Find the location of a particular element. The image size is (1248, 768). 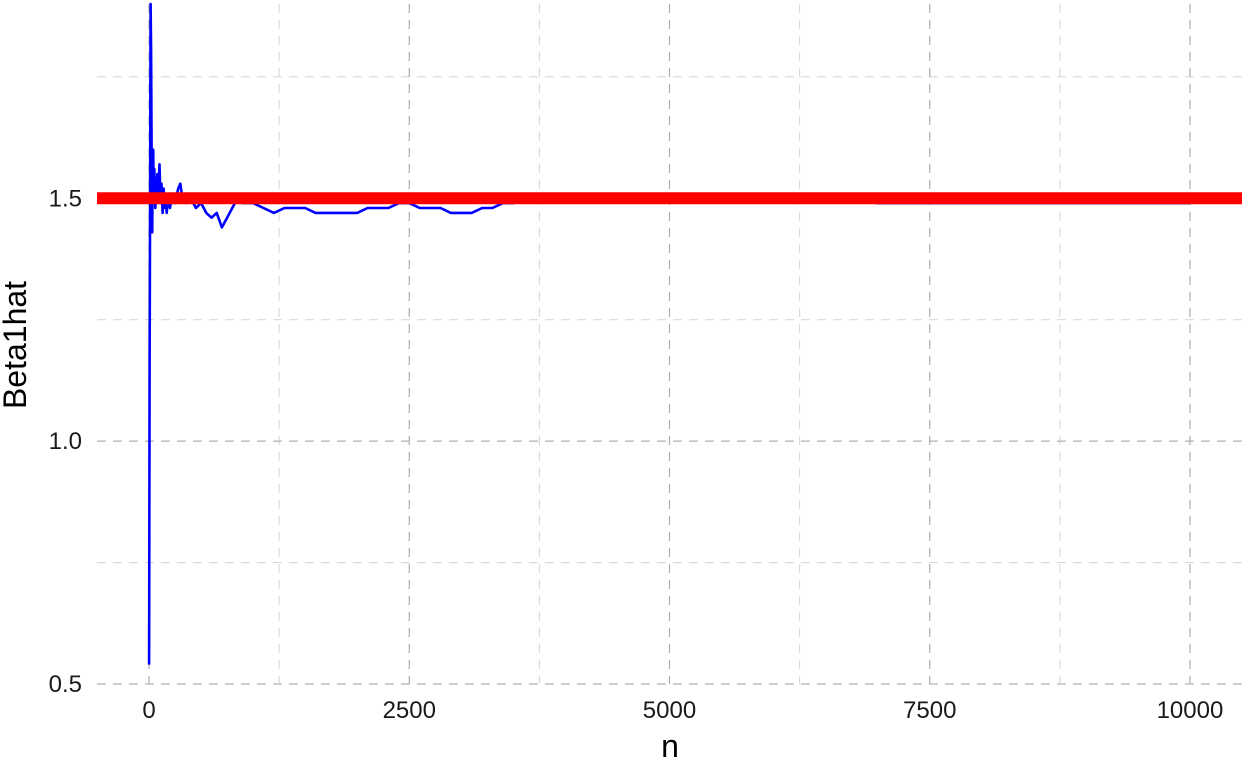

x-tick-label: 10000 is located at coordinates (1190, 710).